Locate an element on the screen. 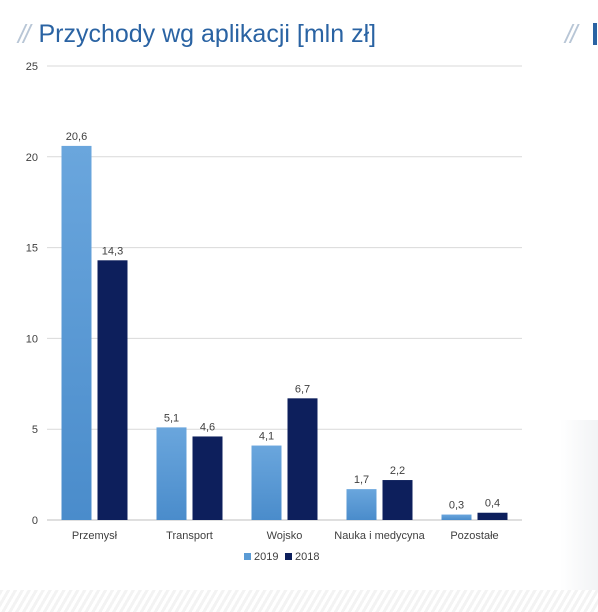  x-tick-label: Wojsko is located at coordinates (285, 536).